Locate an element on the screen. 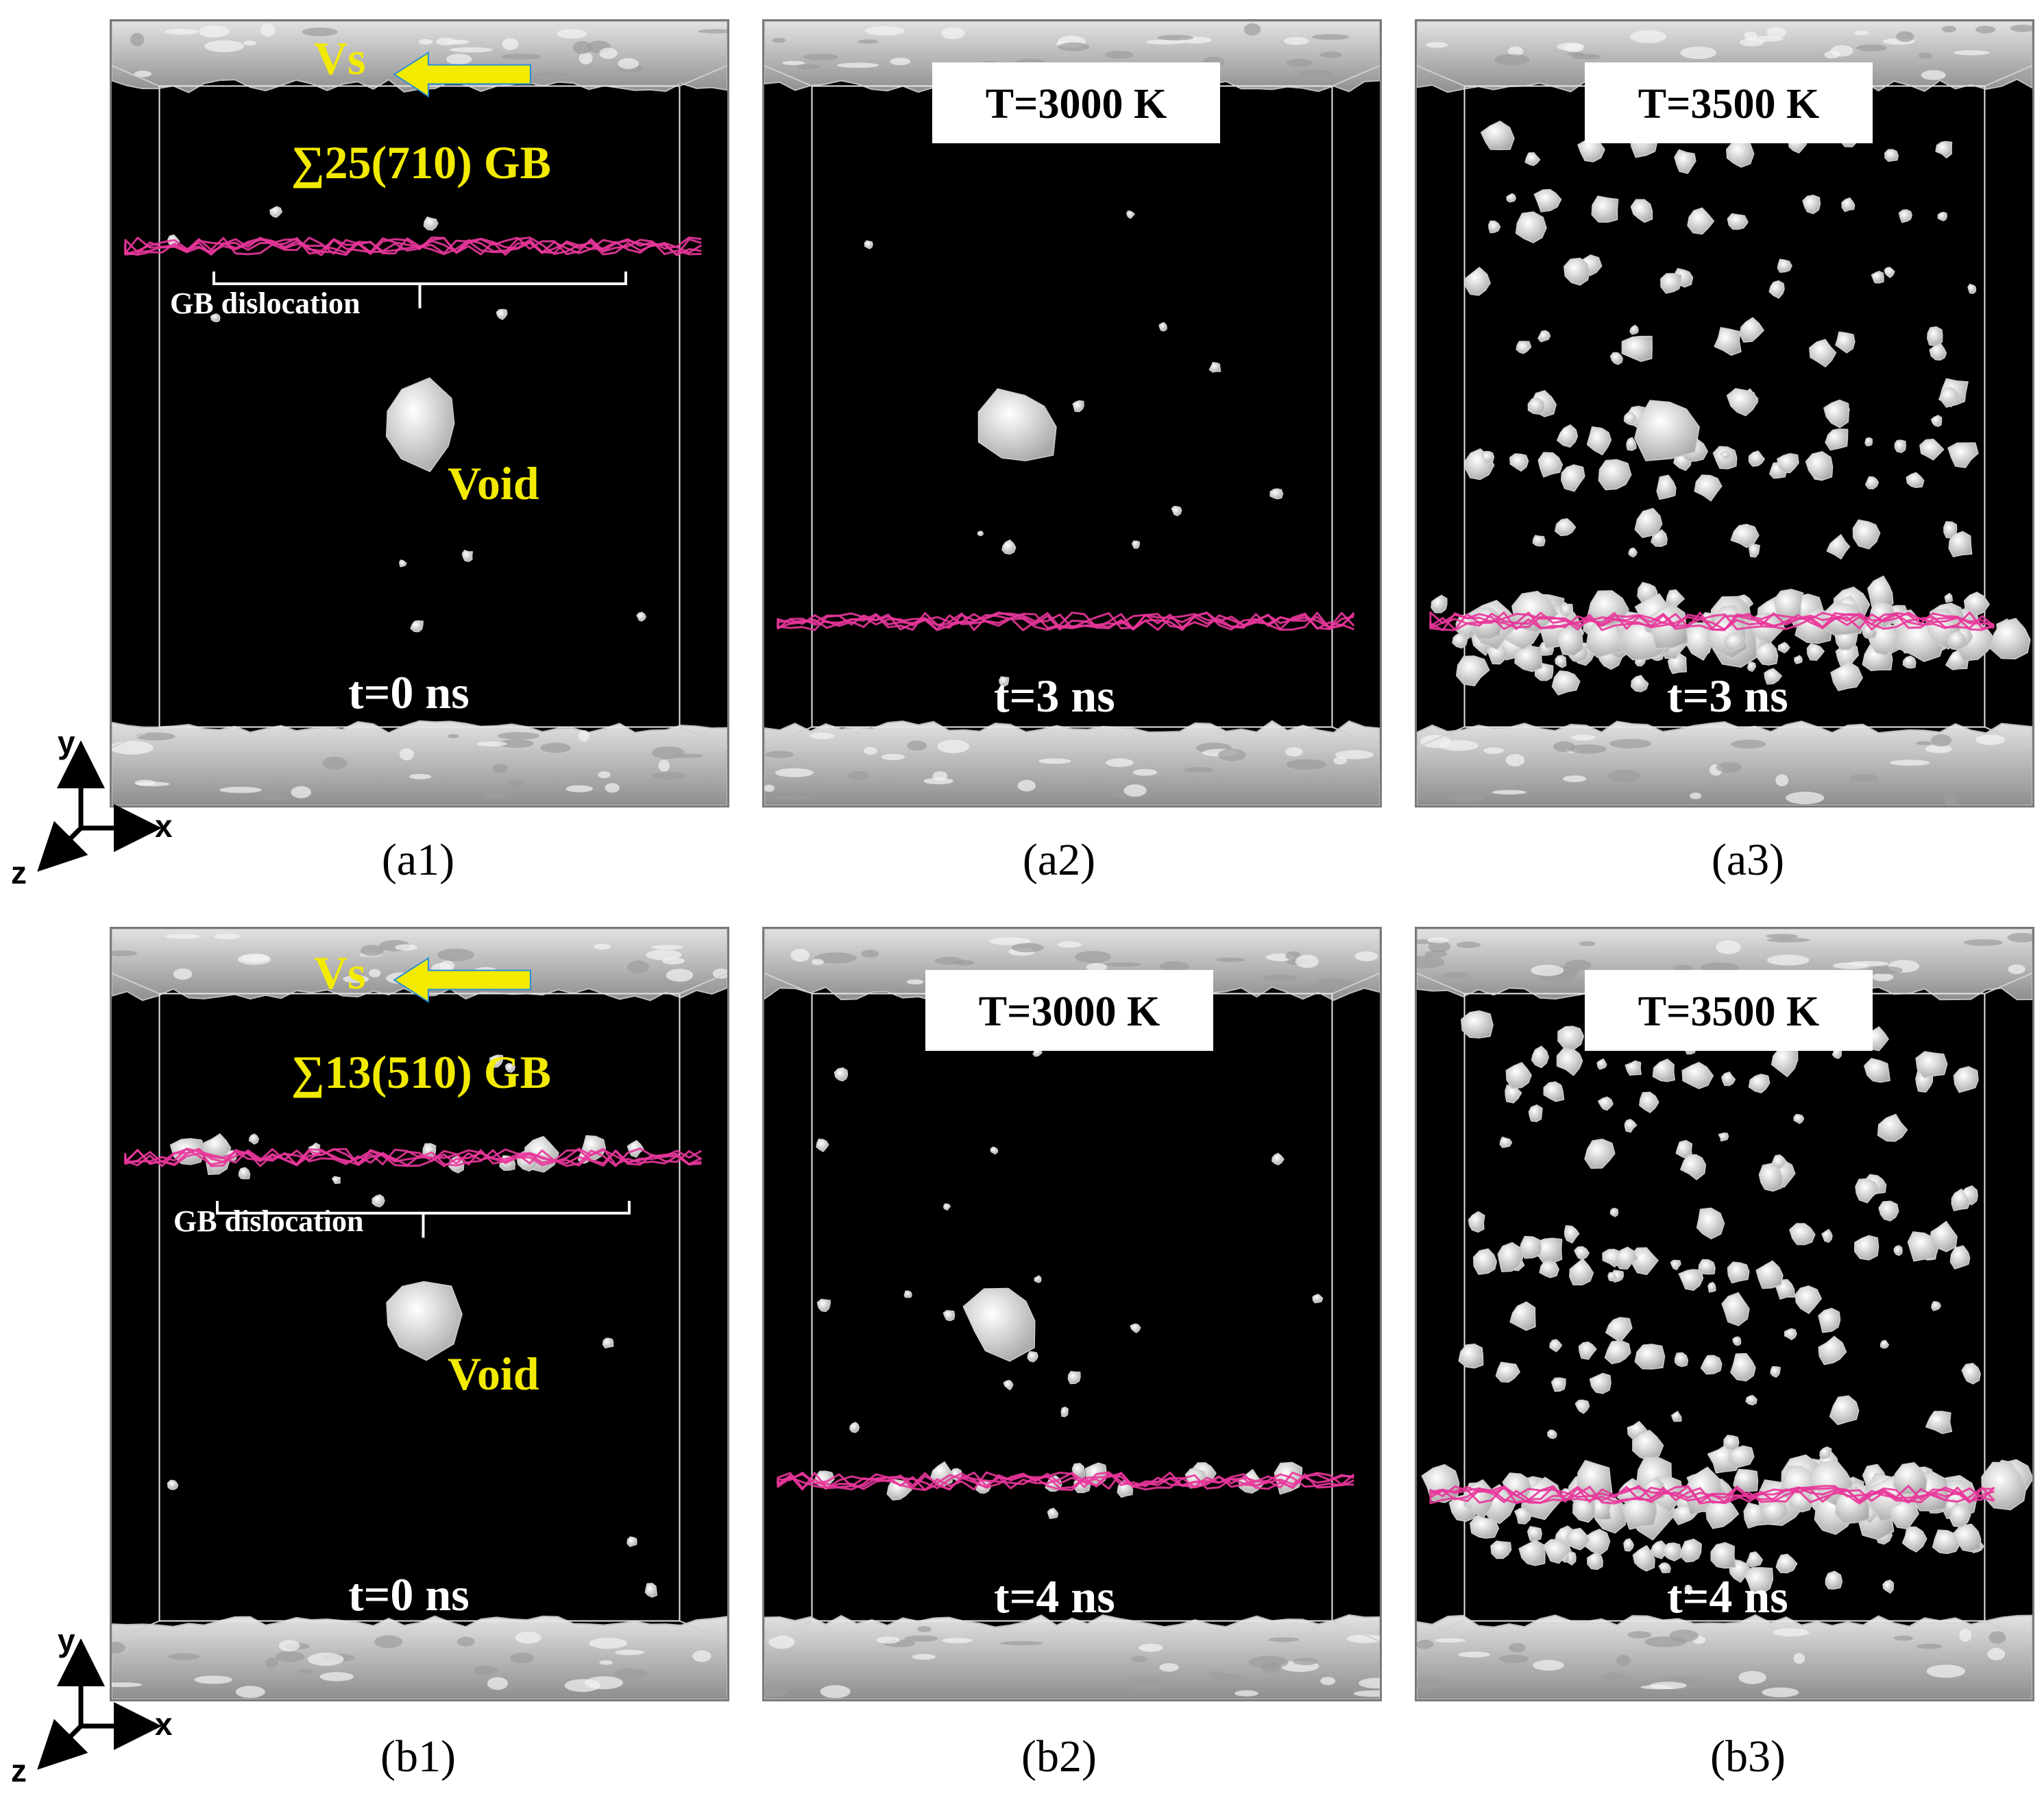 The image size is (2044, 1809). void-blob is located at coordinates (1667, 430).